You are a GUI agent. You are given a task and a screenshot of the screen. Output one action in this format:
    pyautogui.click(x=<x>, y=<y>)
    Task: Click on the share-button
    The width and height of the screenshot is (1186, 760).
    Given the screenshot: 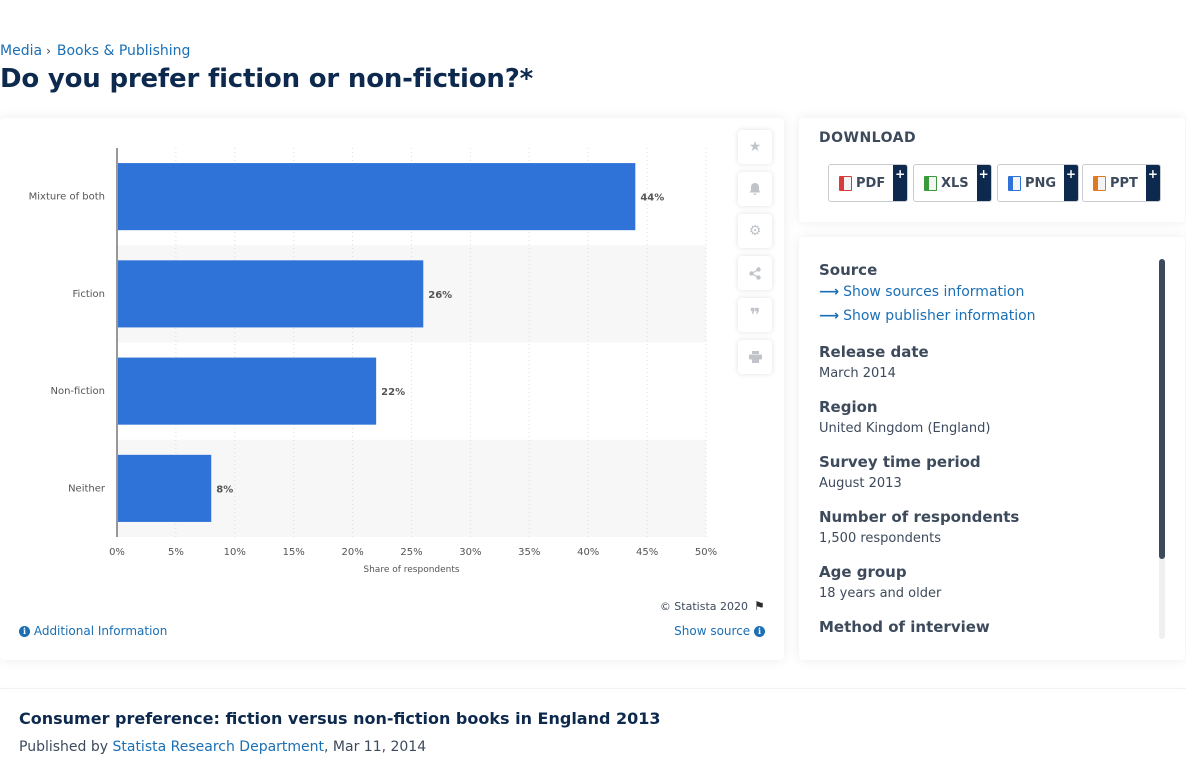 What is the action you would take?
    pyautogui.click(x=755, y=273)
    